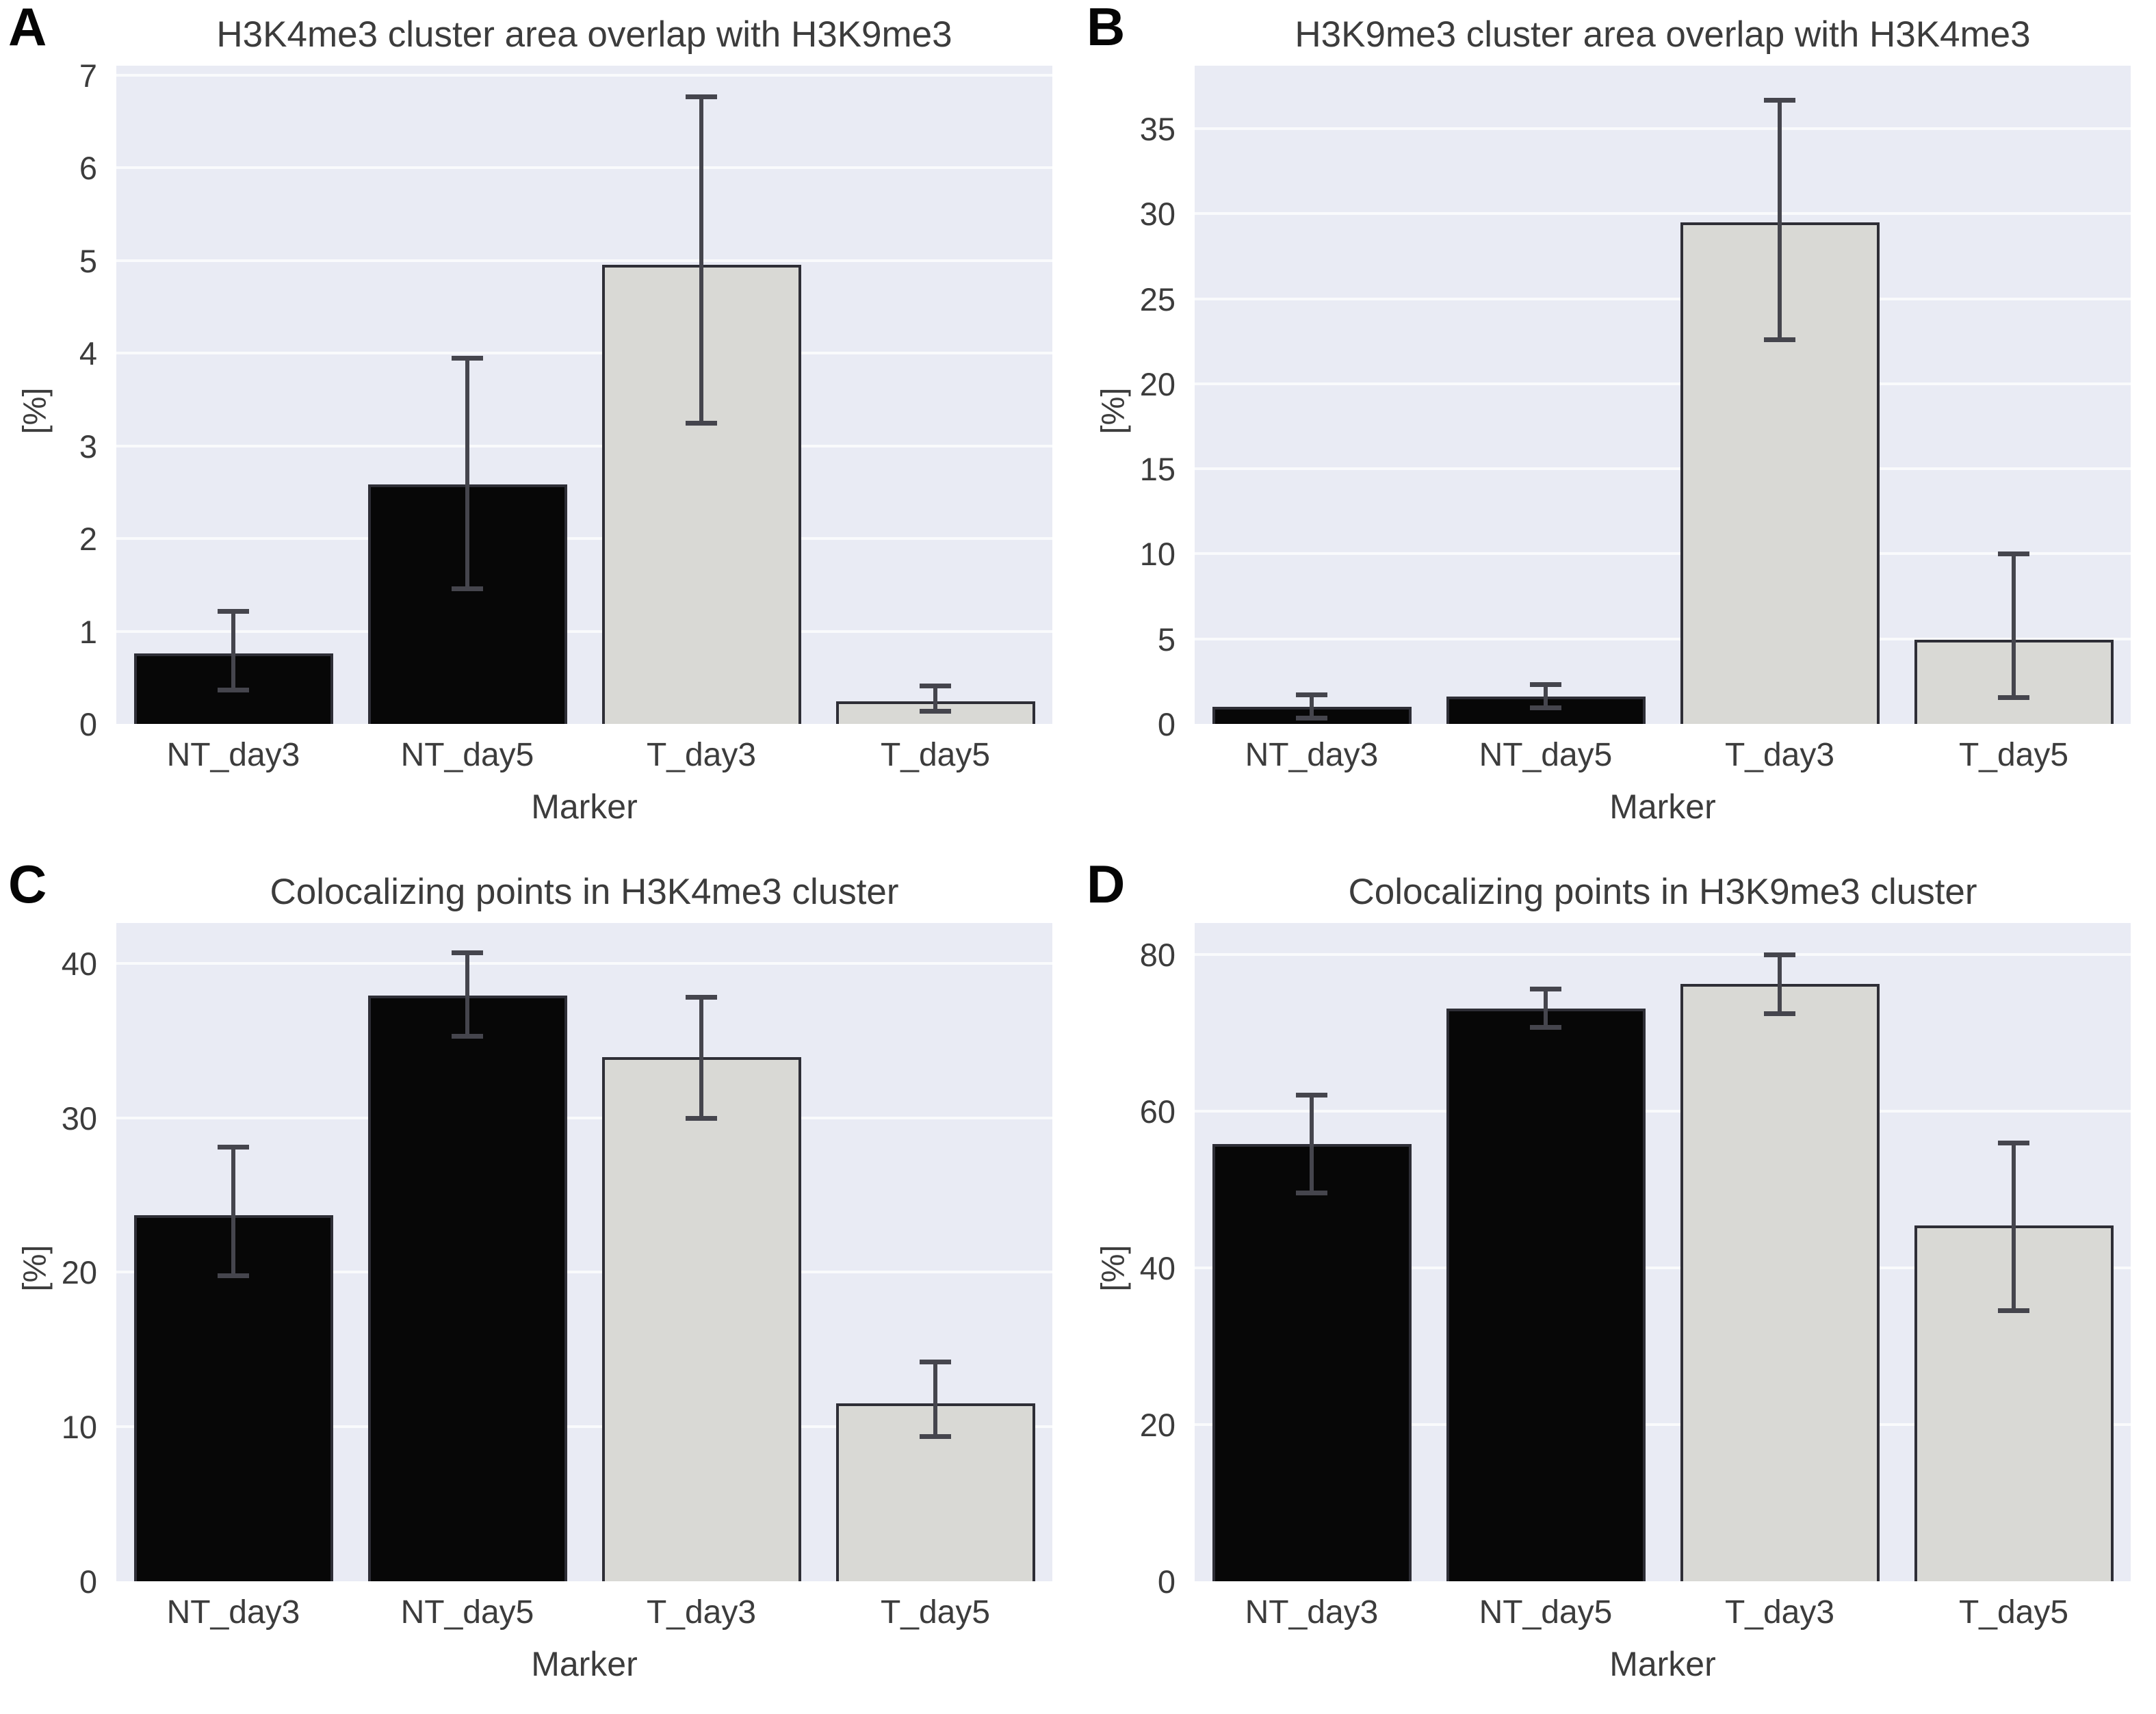  Describe the element at coordinates (1780, 1282) in the screenshot. I see `bar-T_day3` at that location.